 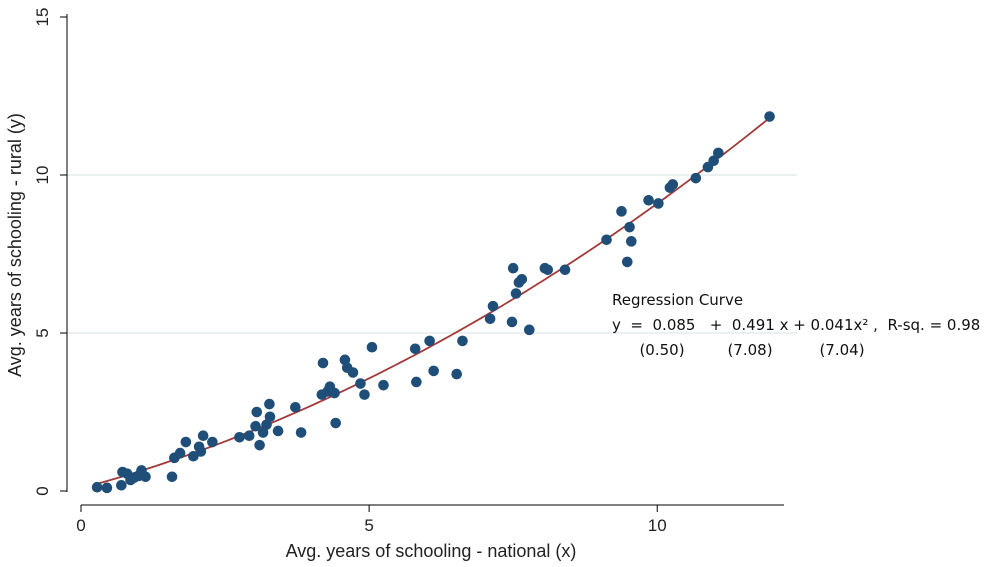 I want to click on y-tick-label: 0, so click(x=42, y=490).